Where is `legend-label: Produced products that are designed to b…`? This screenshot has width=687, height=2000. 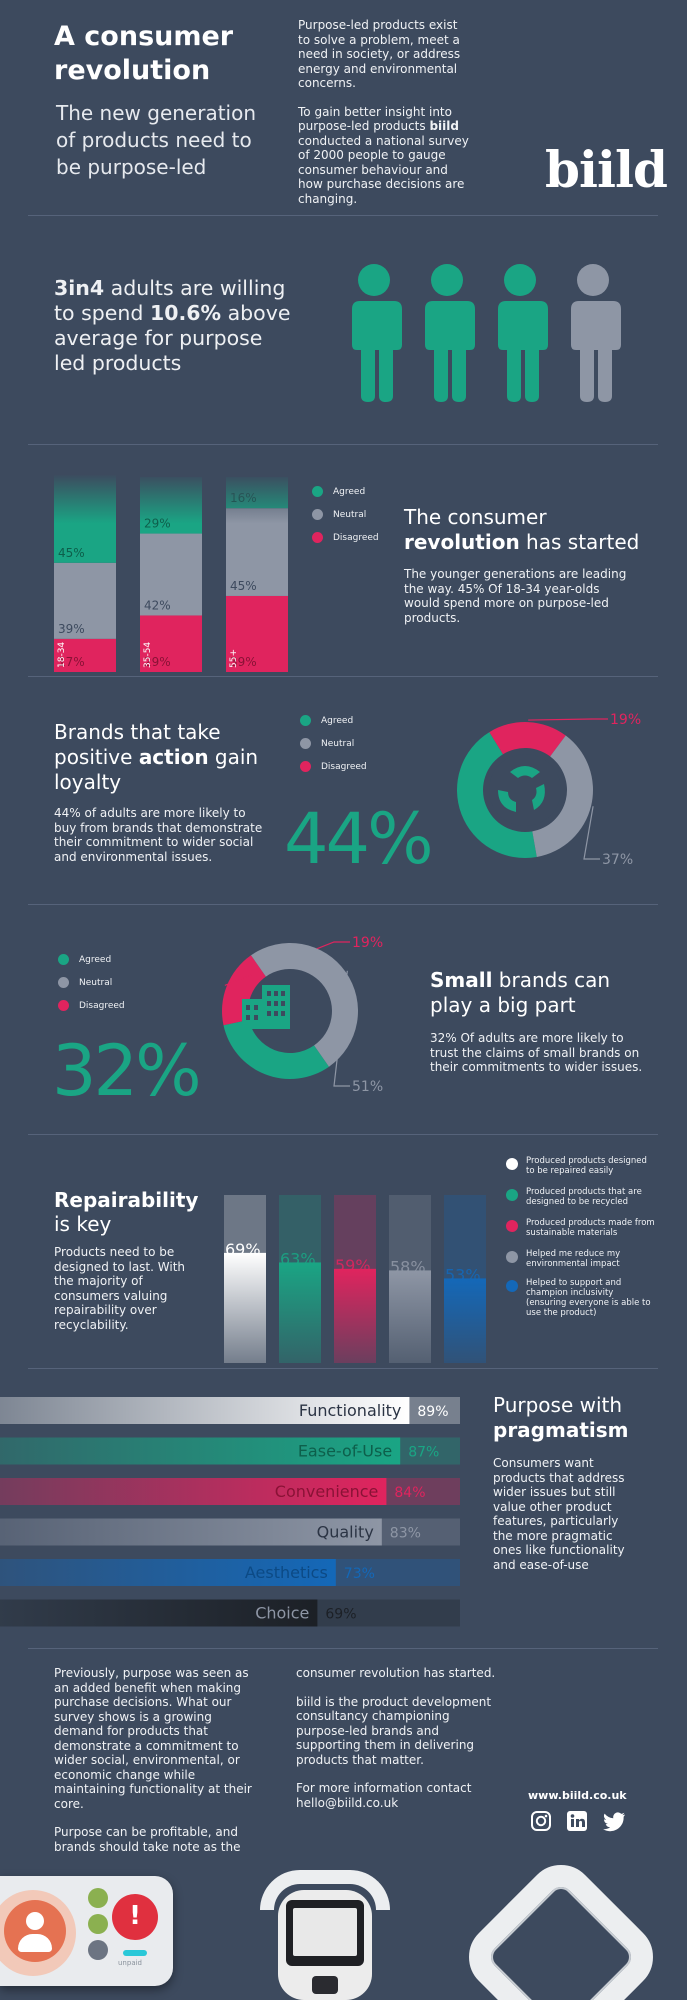 legend-label: Produced products that are designed to b… is located at coordinates (584, 1197).